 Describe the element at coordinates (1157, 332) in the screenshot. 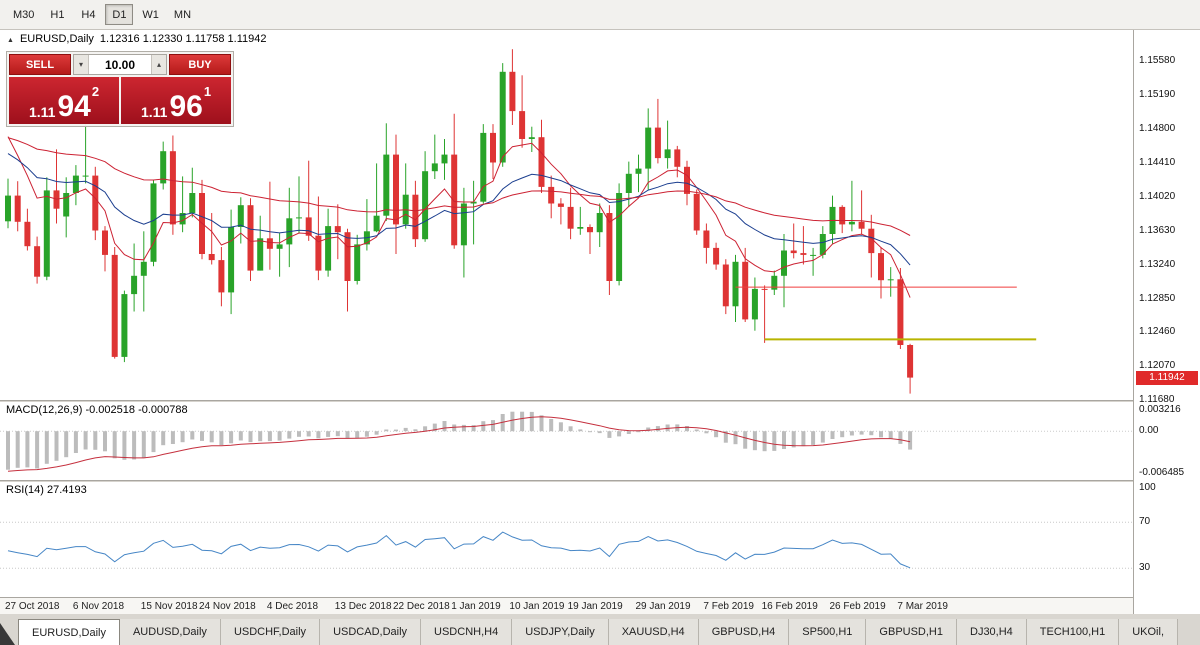

I see `price-axis-label: 1.12460` at that location.